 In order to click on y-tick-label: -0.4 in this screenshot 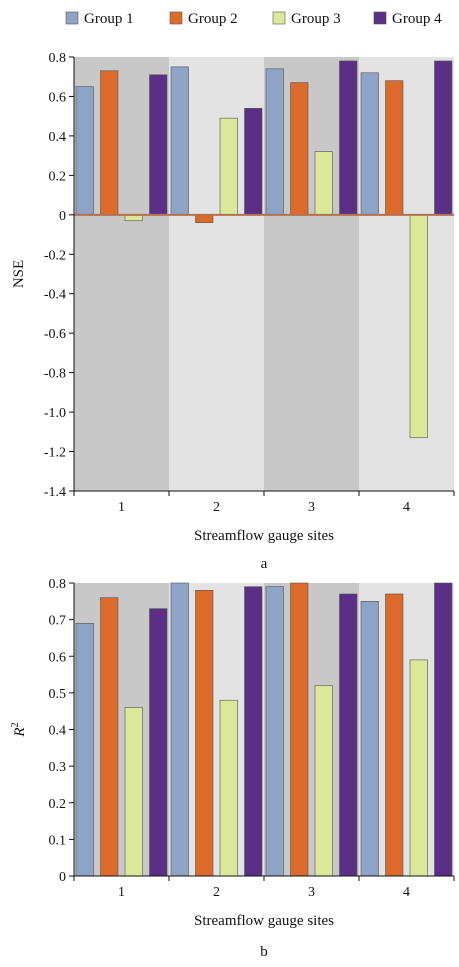, I will do `click(55, 295)`.